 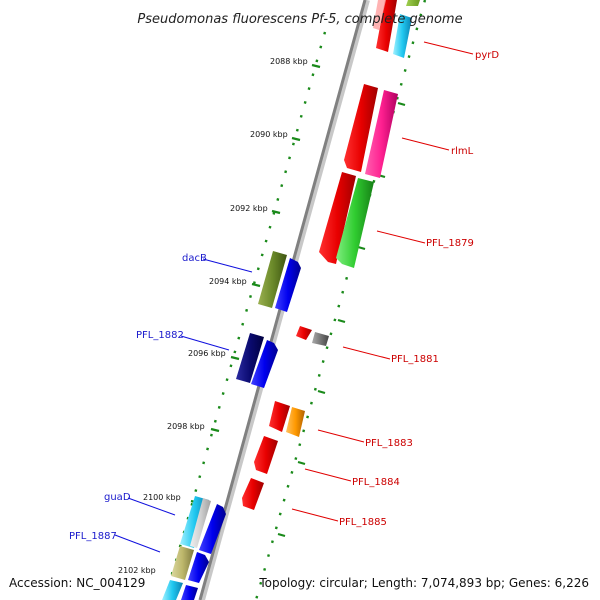 What do you see at coordinates (279, 281) in the screenshot?
I see `gene-dacB-pair` at bounding box center [279, 281].